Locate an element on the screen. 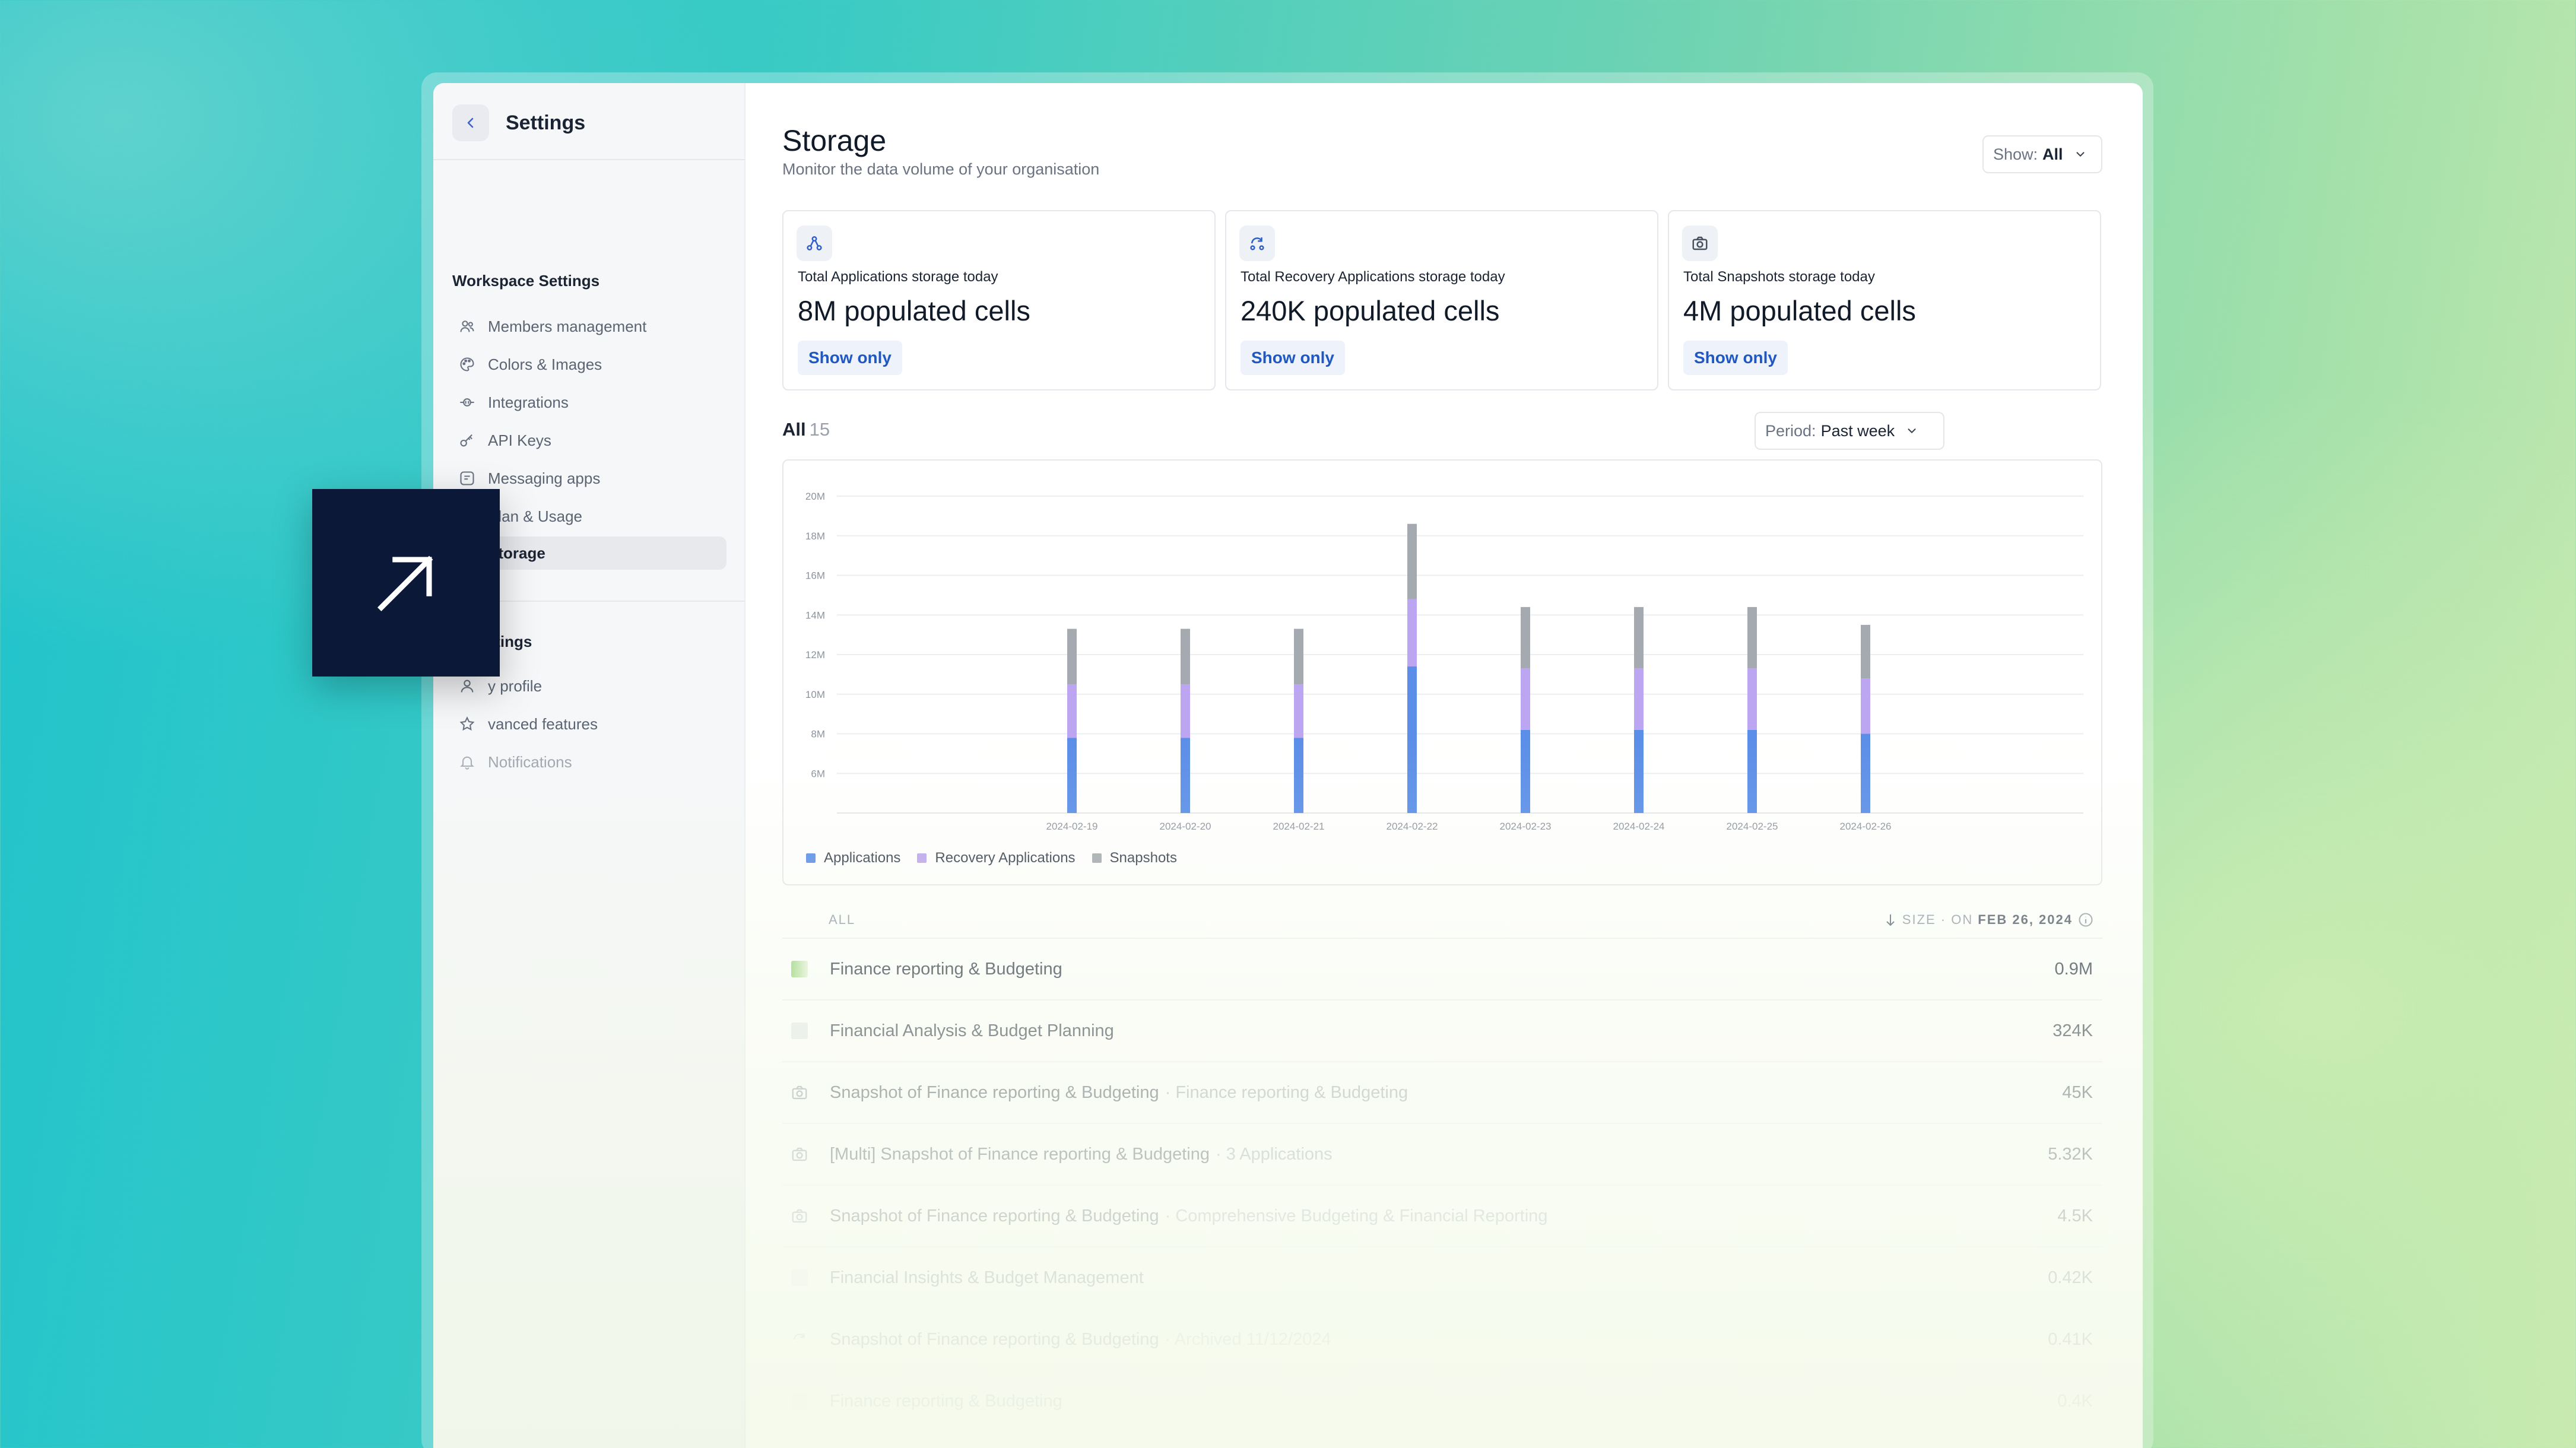 This screenshot has height=1448, width=2576. x-tick-label: 2024-02-20 is located at coordinates (1185, 826).